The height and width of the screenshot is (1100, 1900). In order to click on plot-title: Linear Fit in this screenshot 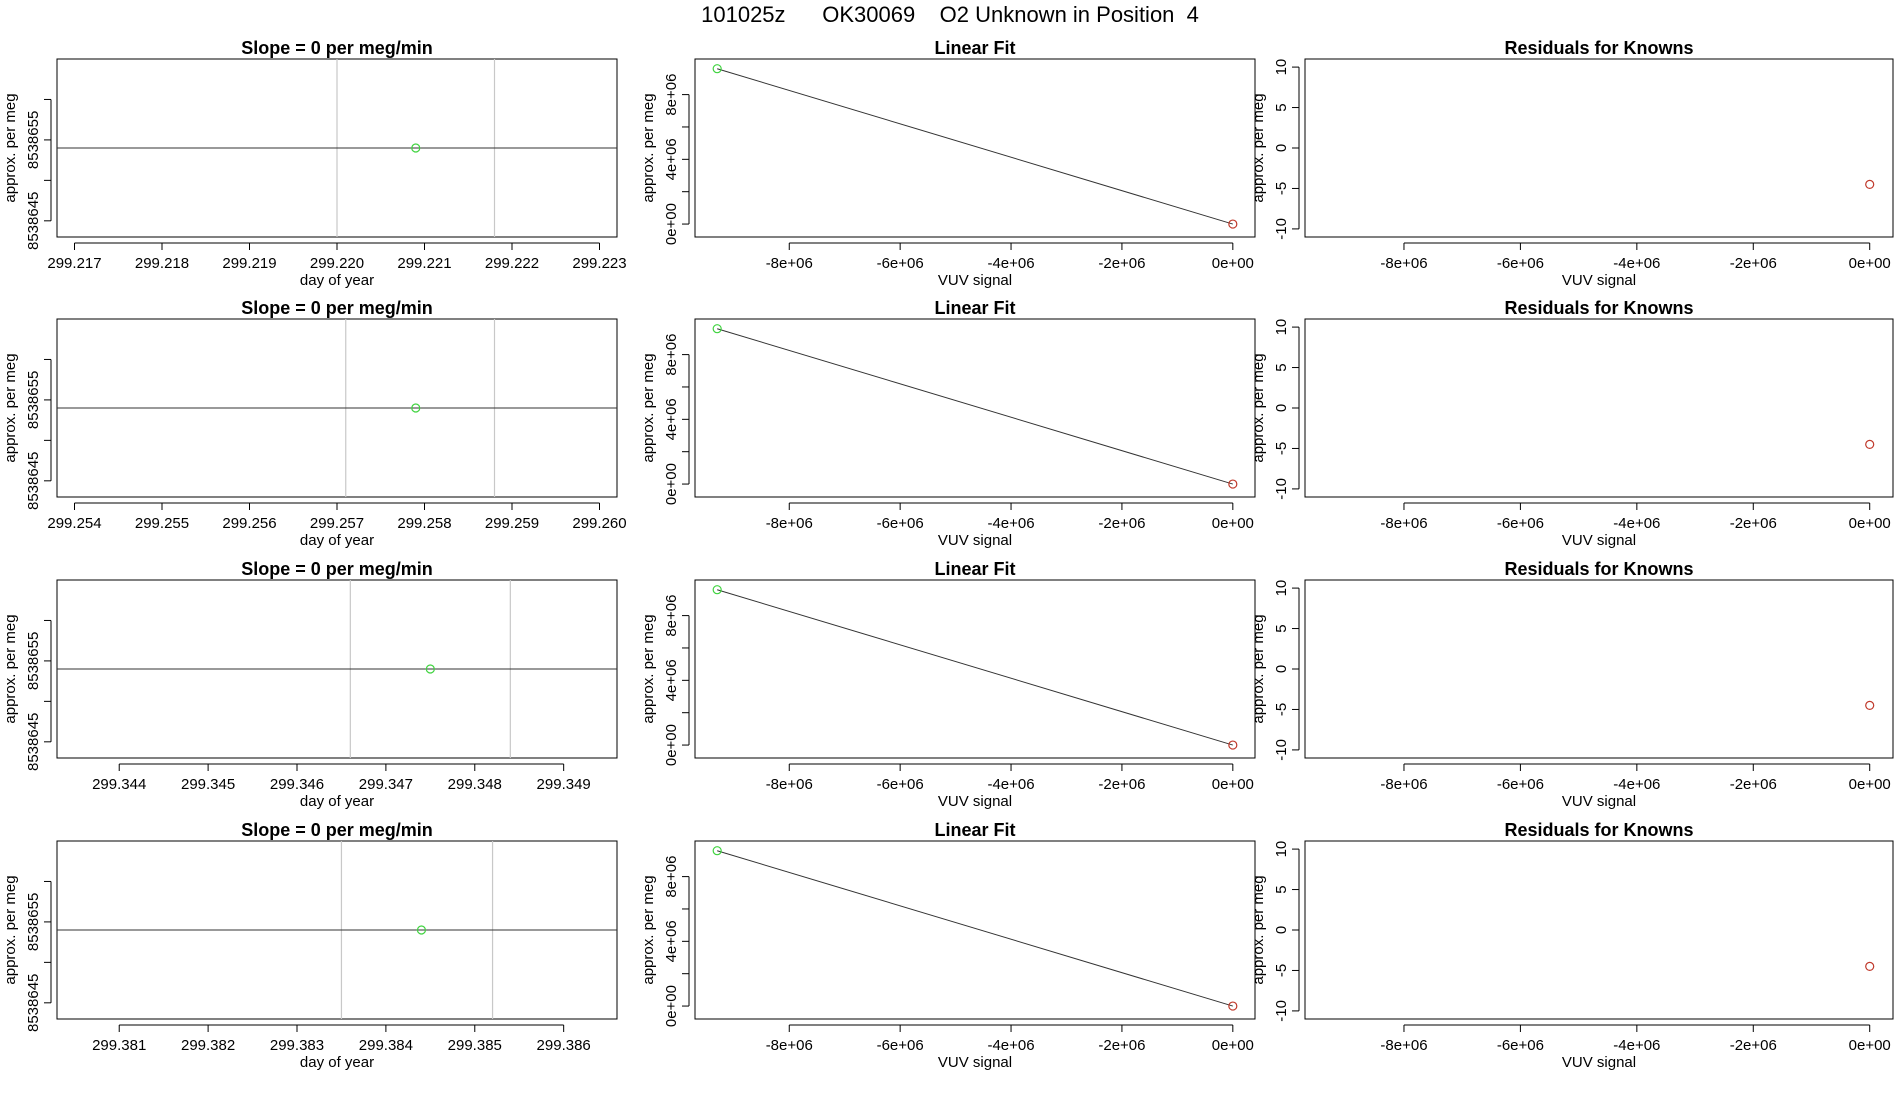, I will do `click(974, 308)`.